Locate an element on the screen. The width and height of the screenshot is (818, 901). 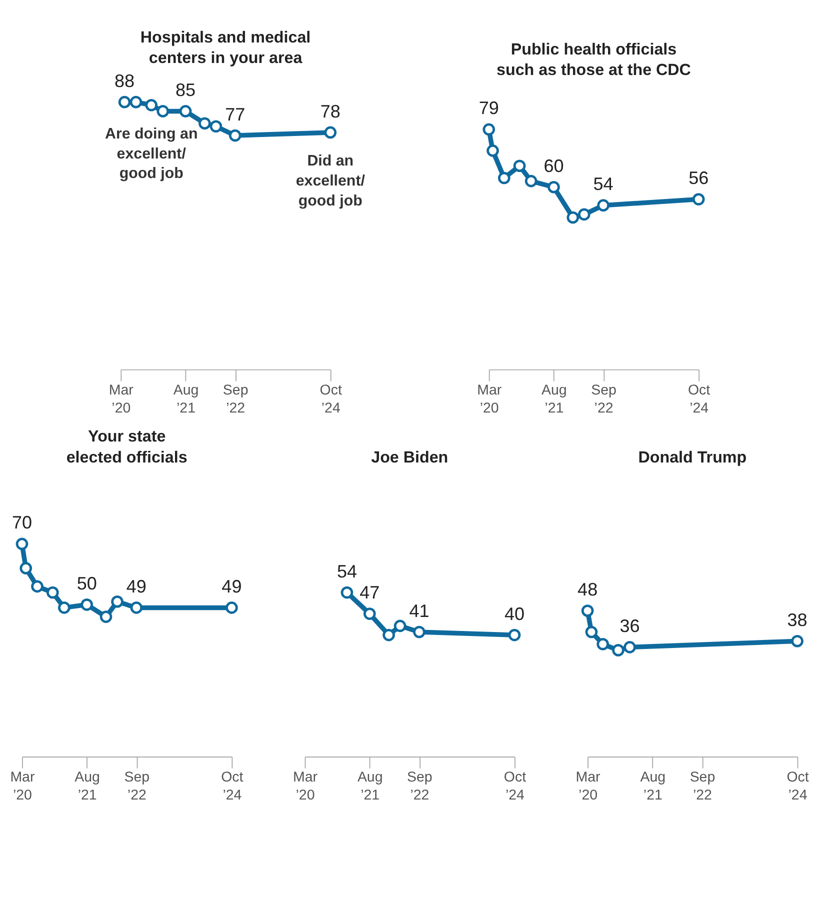
data-label: 36 is located at coordinates (630, 626).